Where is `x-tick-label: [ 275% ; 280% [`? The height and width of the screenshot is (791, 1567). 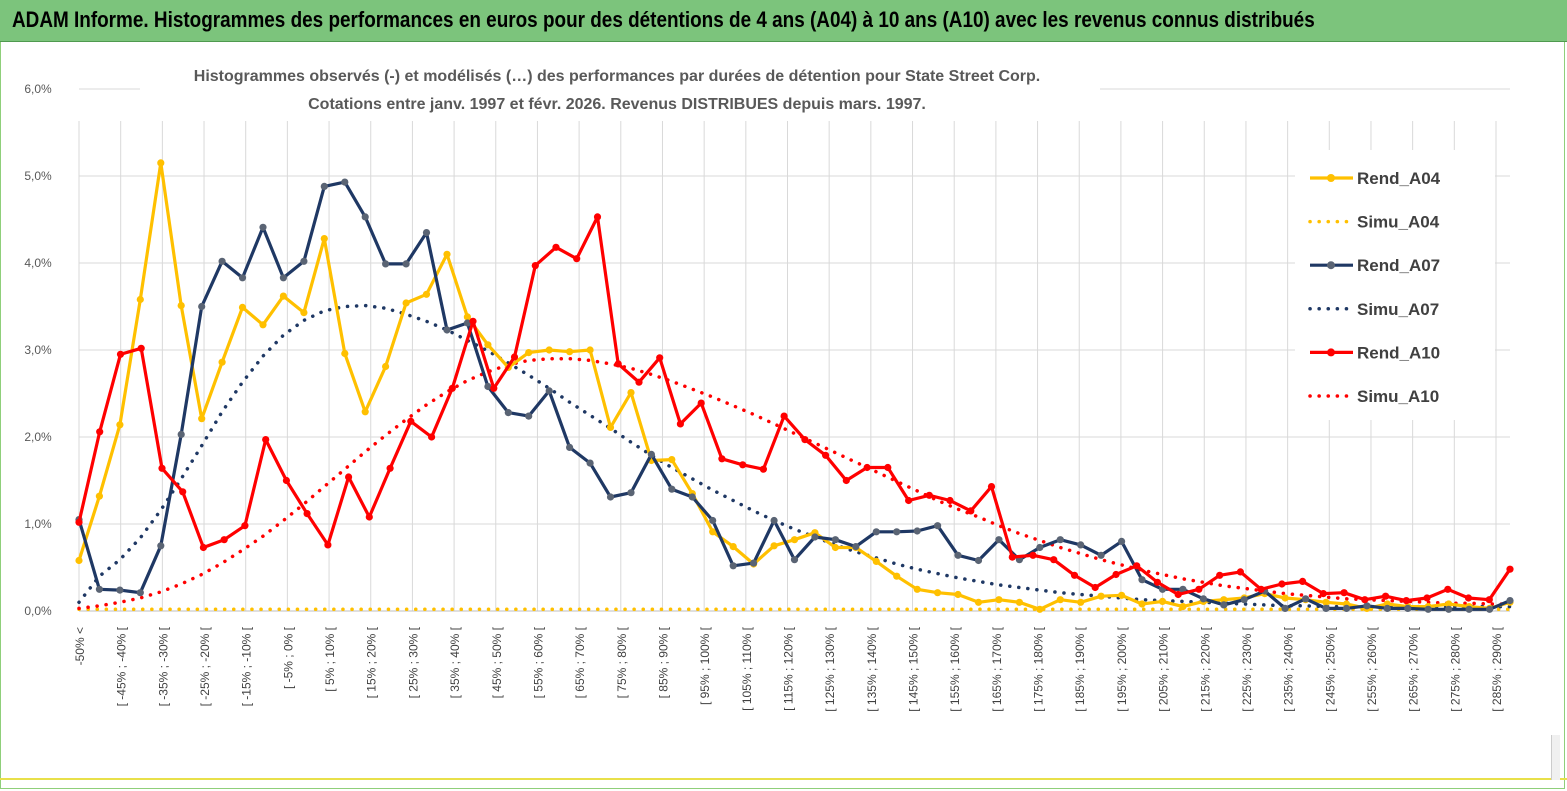
x-tick-label: [ 275% ; 280% [ is located at coordinates (1455, 668).